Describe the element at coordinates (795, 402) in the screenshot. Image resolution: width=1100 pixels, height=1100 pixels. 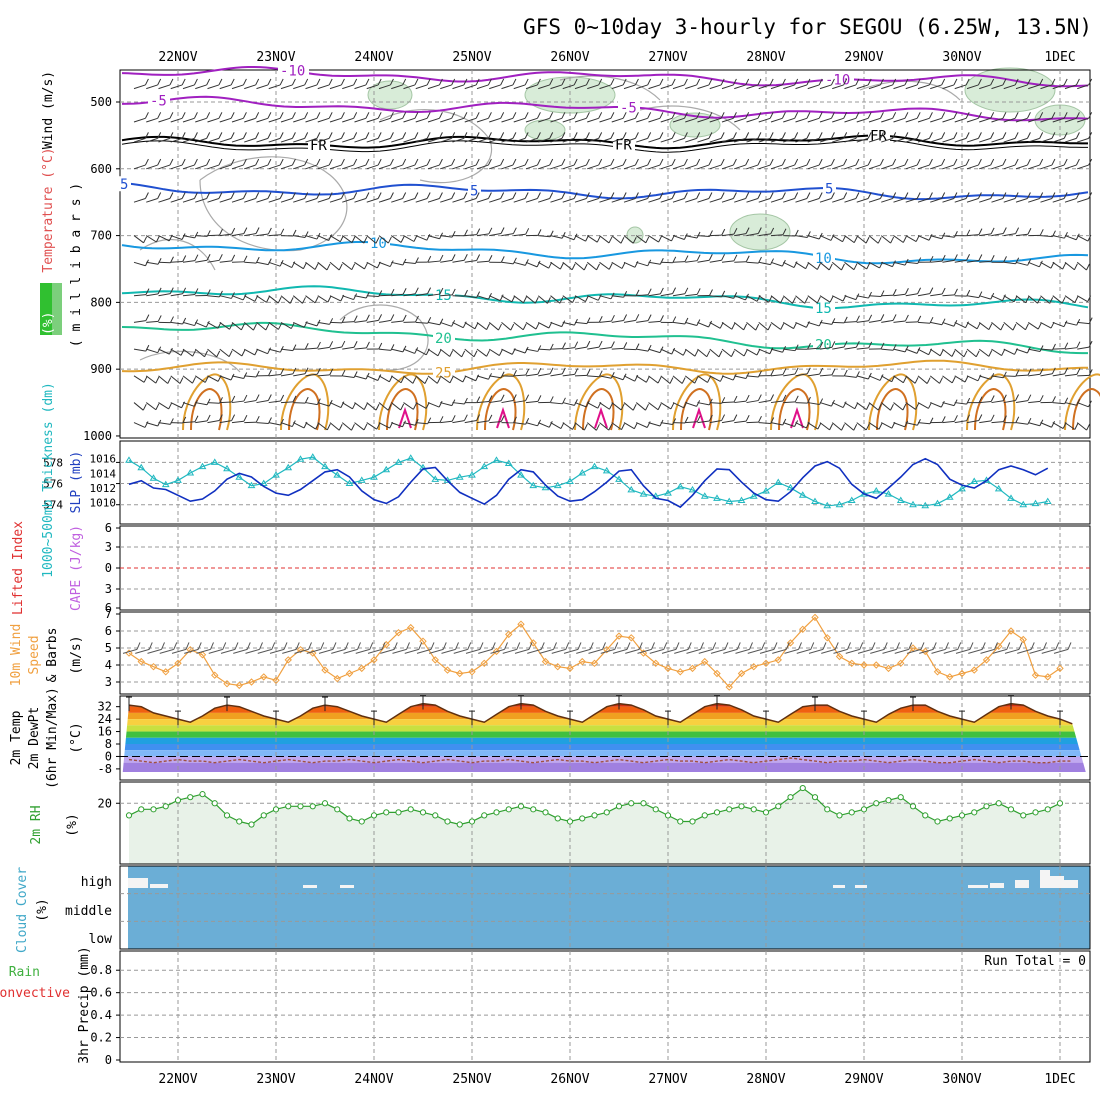
I see `isotherm-warm` at that location.